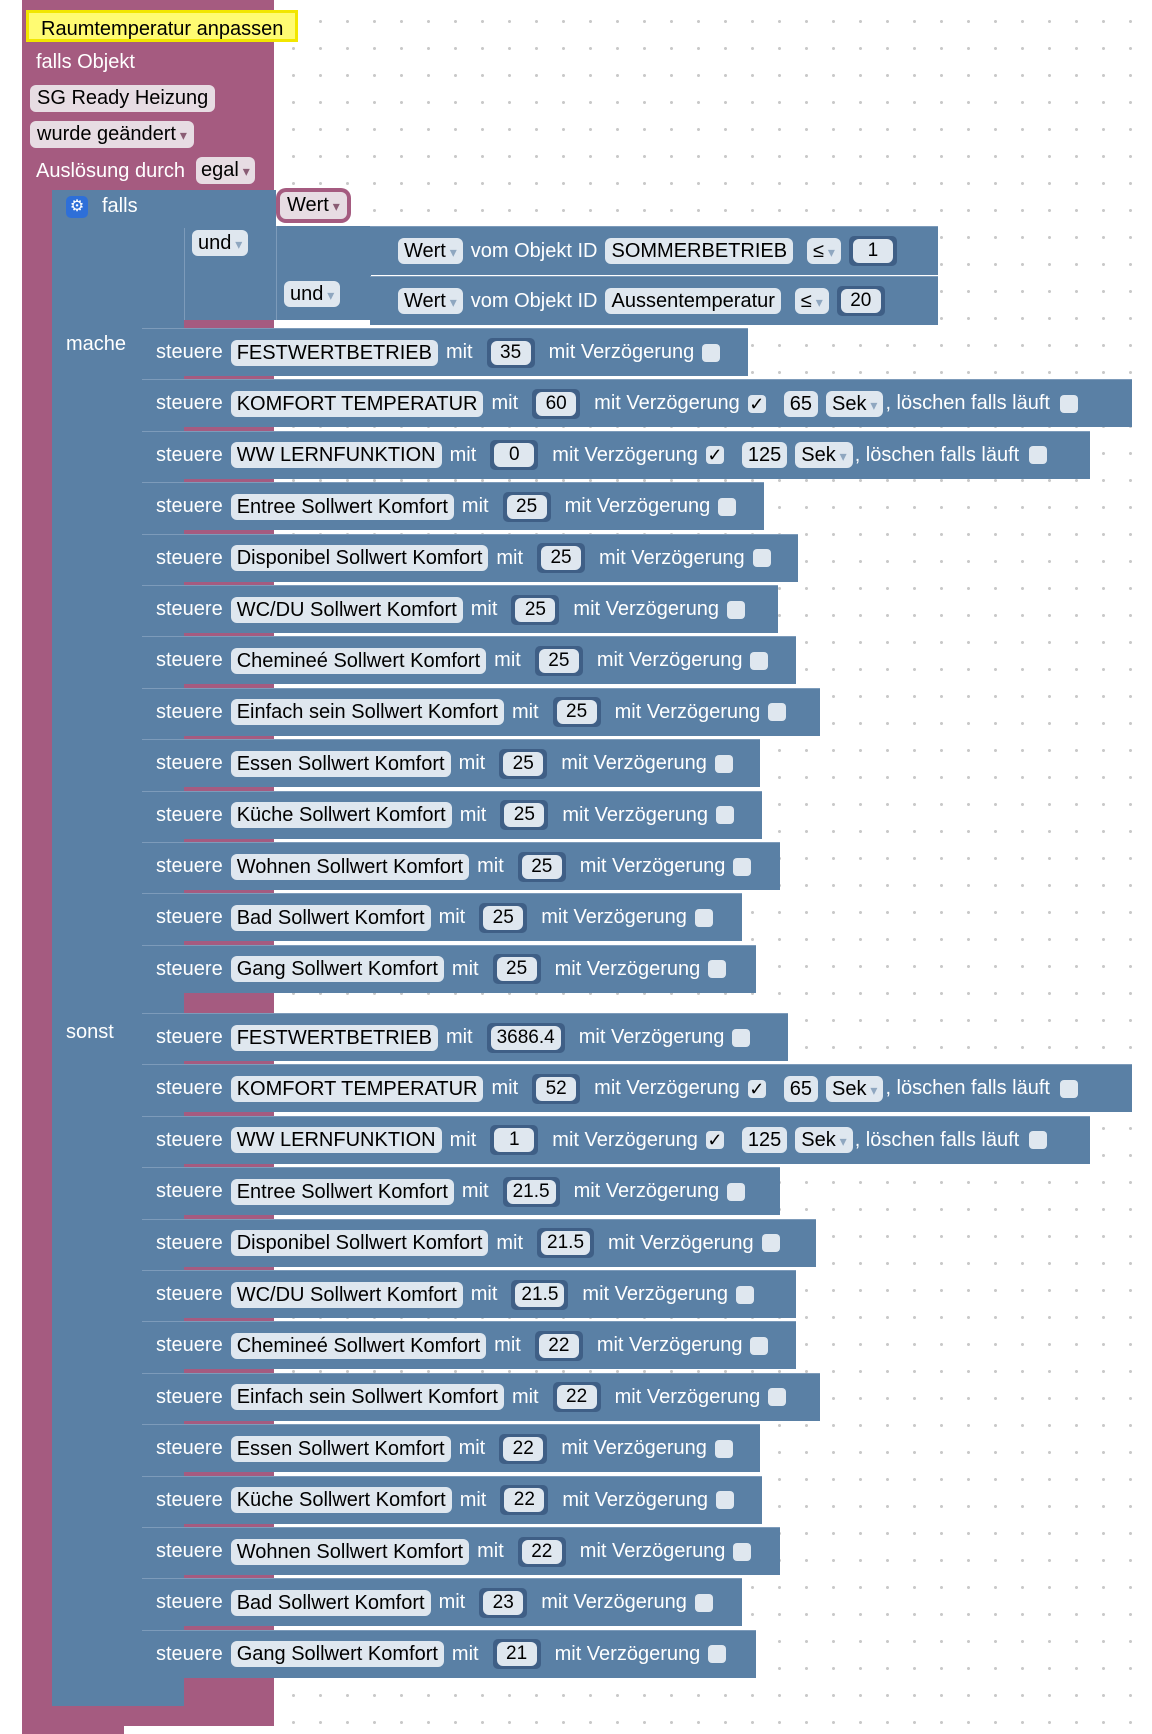 This screenshot has height=1734, width=1152. What do you see at coordinates (313, 205) in the screenshot?
I see `condition-value-dropdown: Wert` at bounding box center [313, 205].